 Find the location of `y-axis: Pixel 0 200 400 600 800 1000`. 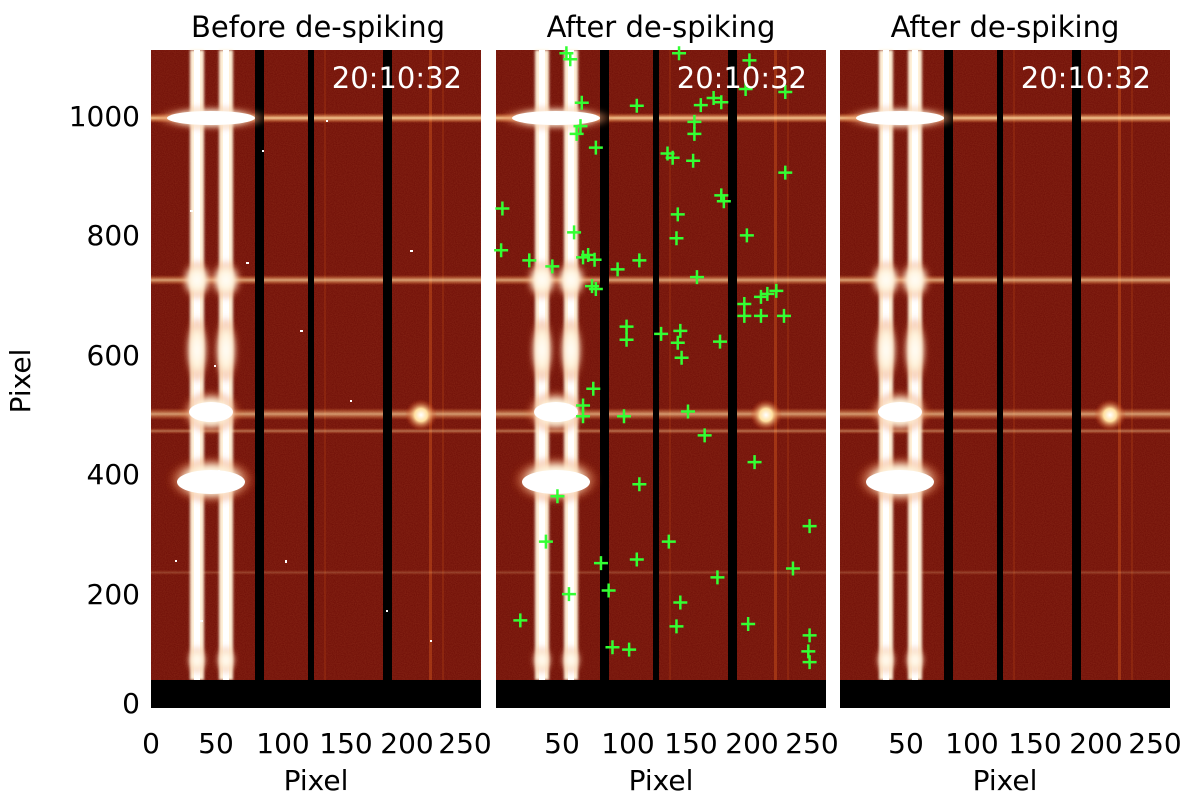

y-axis: Pixel 0 200 400 600 800 1000 is located at coordinates (72, 410).